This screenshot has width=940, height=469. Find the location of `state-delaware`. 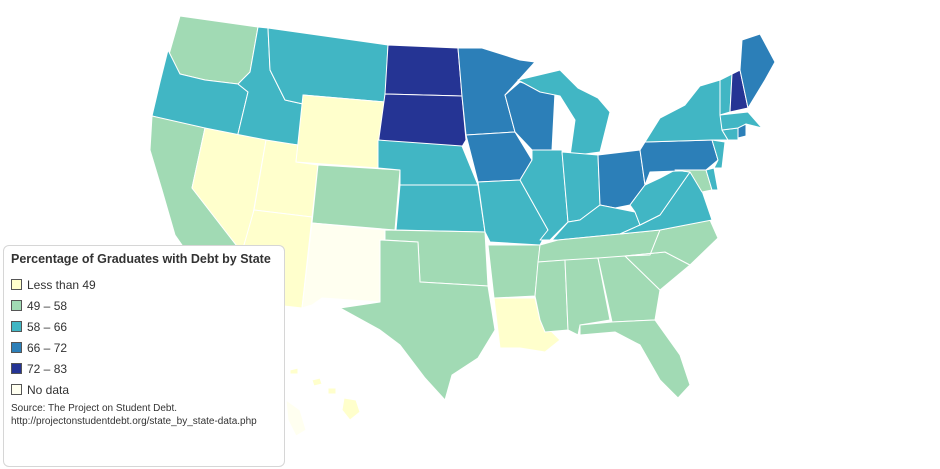

state-delaware is located at coordinates (712, 179).